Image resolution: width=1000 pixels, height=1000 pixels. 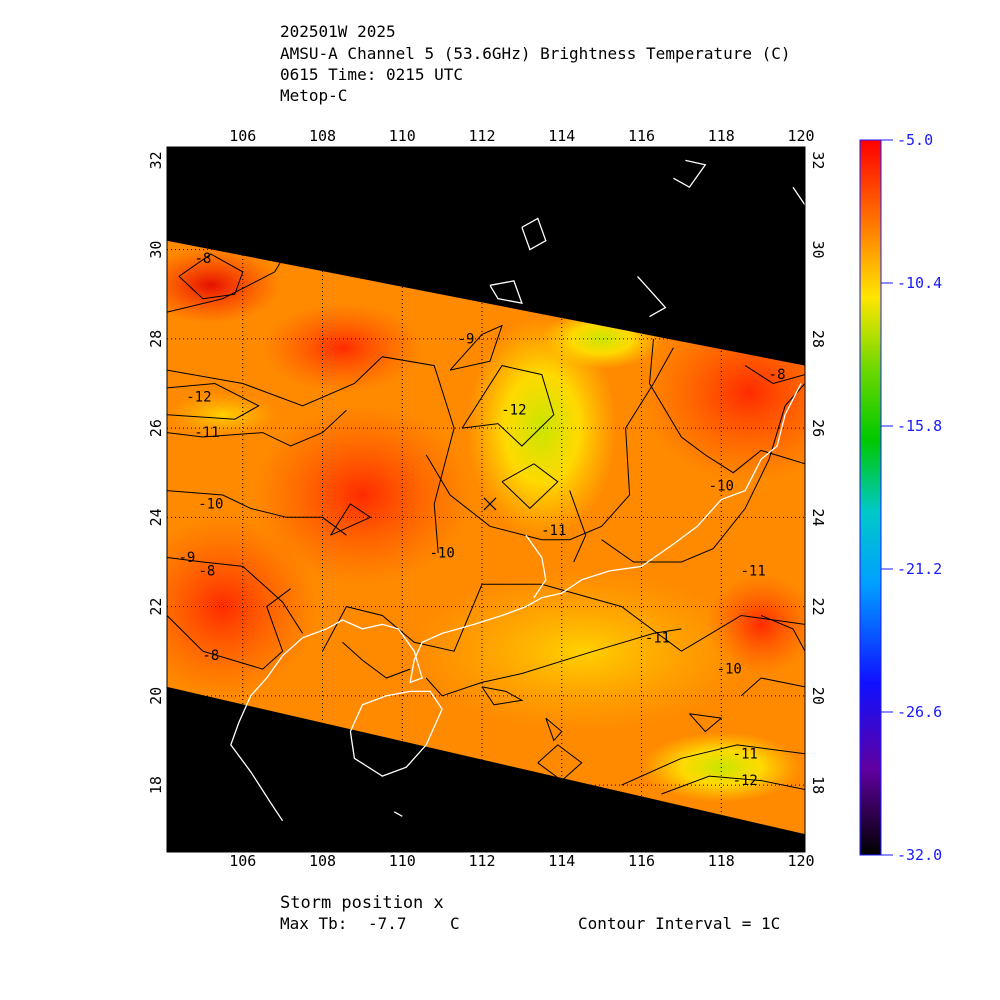 I want to click on cool-region-south, so click(x=581, y=651).